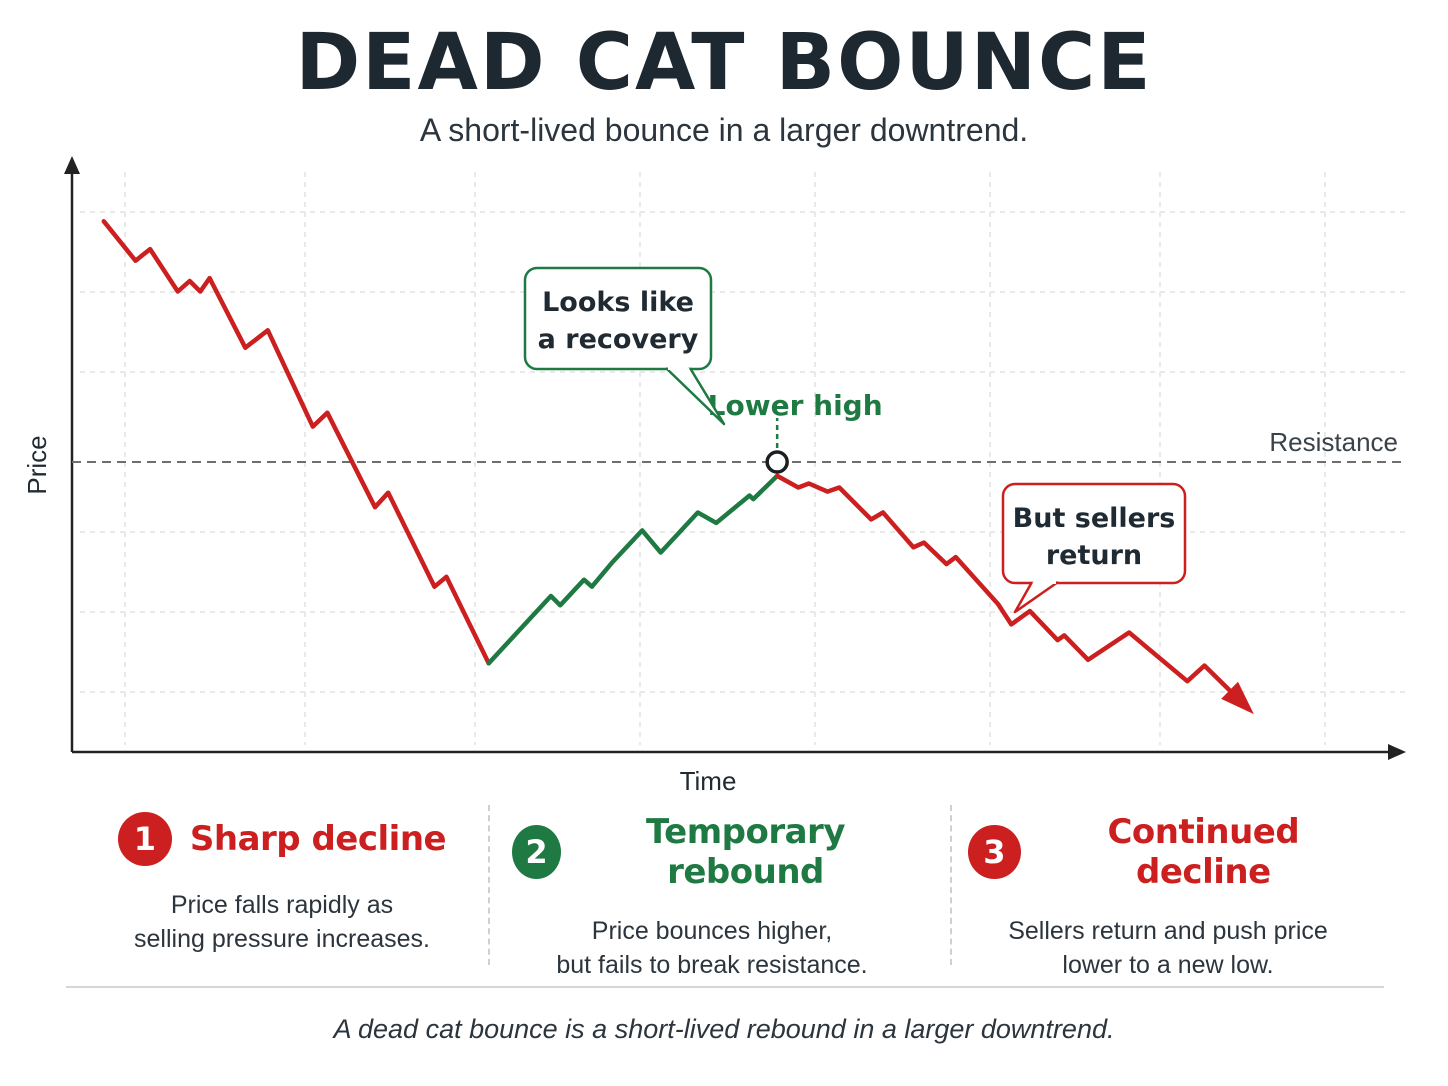 The height and width of the screenshot is (1086, 1448). Describe the element at coordinates (1094, 518) in the screenshot. I see `sellers-return-callout-text: But sellers` at that location.